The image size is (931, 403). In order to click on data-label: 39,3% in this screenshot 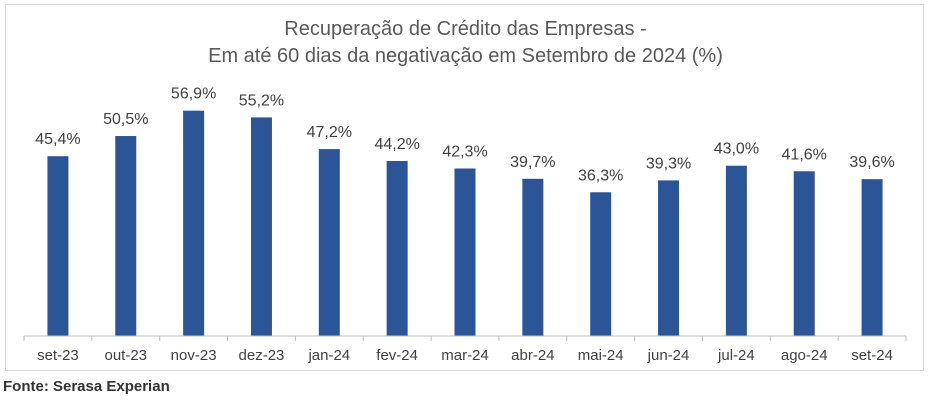, I will do `click(668, 163)`.